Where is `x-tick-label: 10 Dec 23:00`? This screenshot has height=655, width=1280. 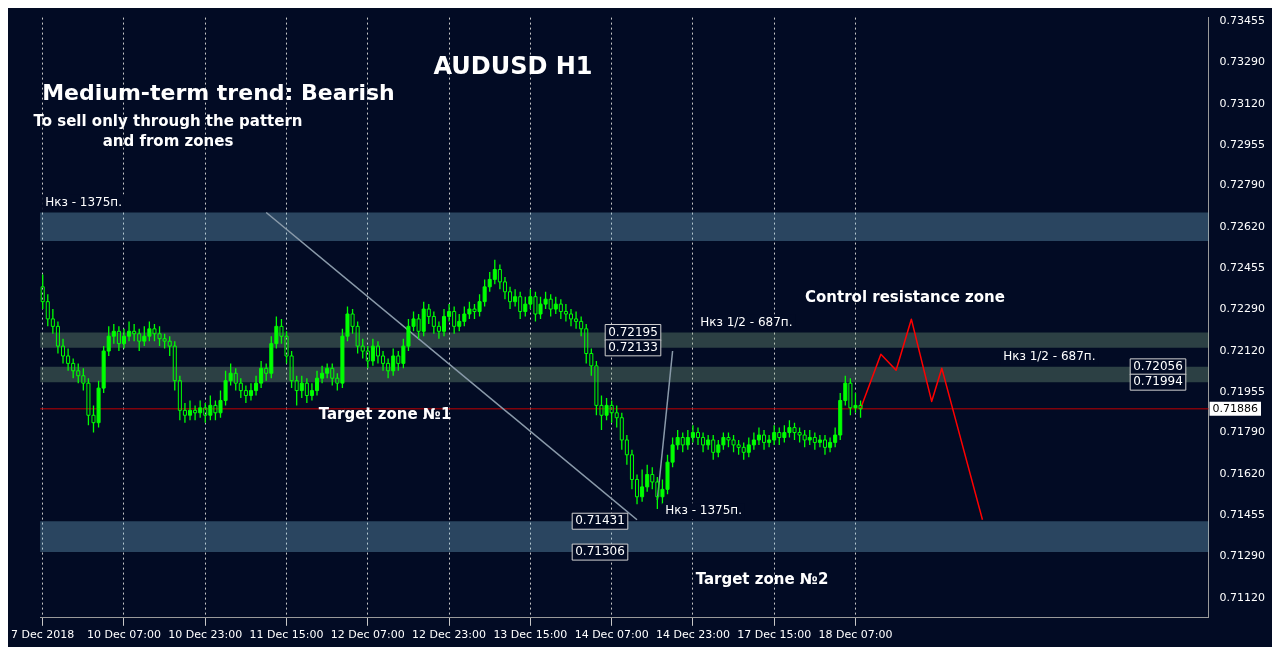
x-tick-label: 10 Dec 23:00 is located at coordinates (205, 635).